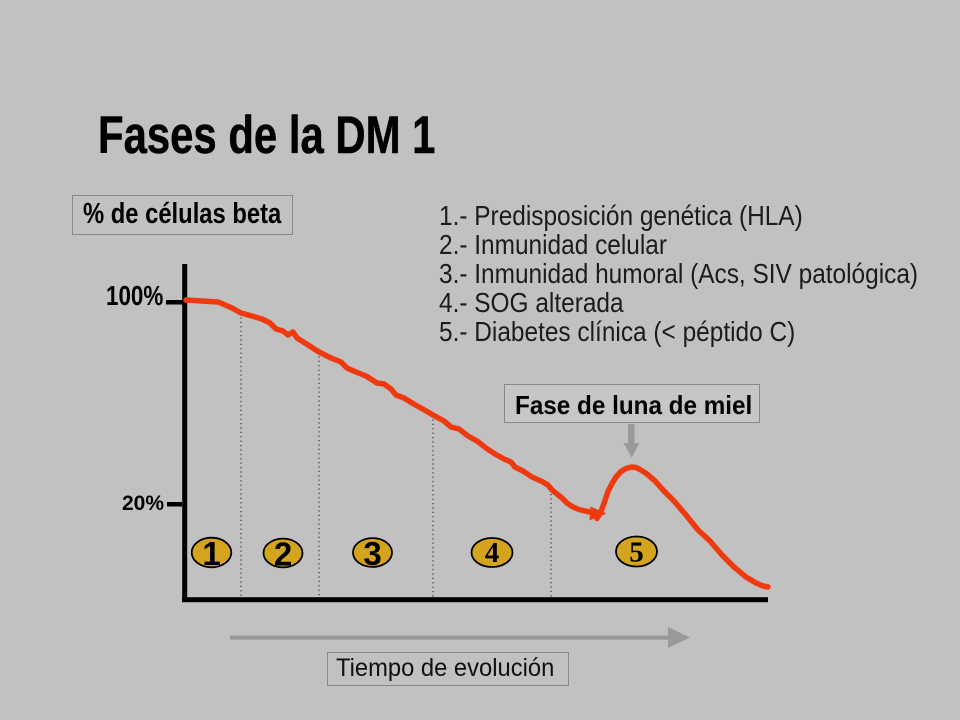  Describe the element at coordinates (211, 553) in the screenshot. I see `svg-text: 1` at that location.